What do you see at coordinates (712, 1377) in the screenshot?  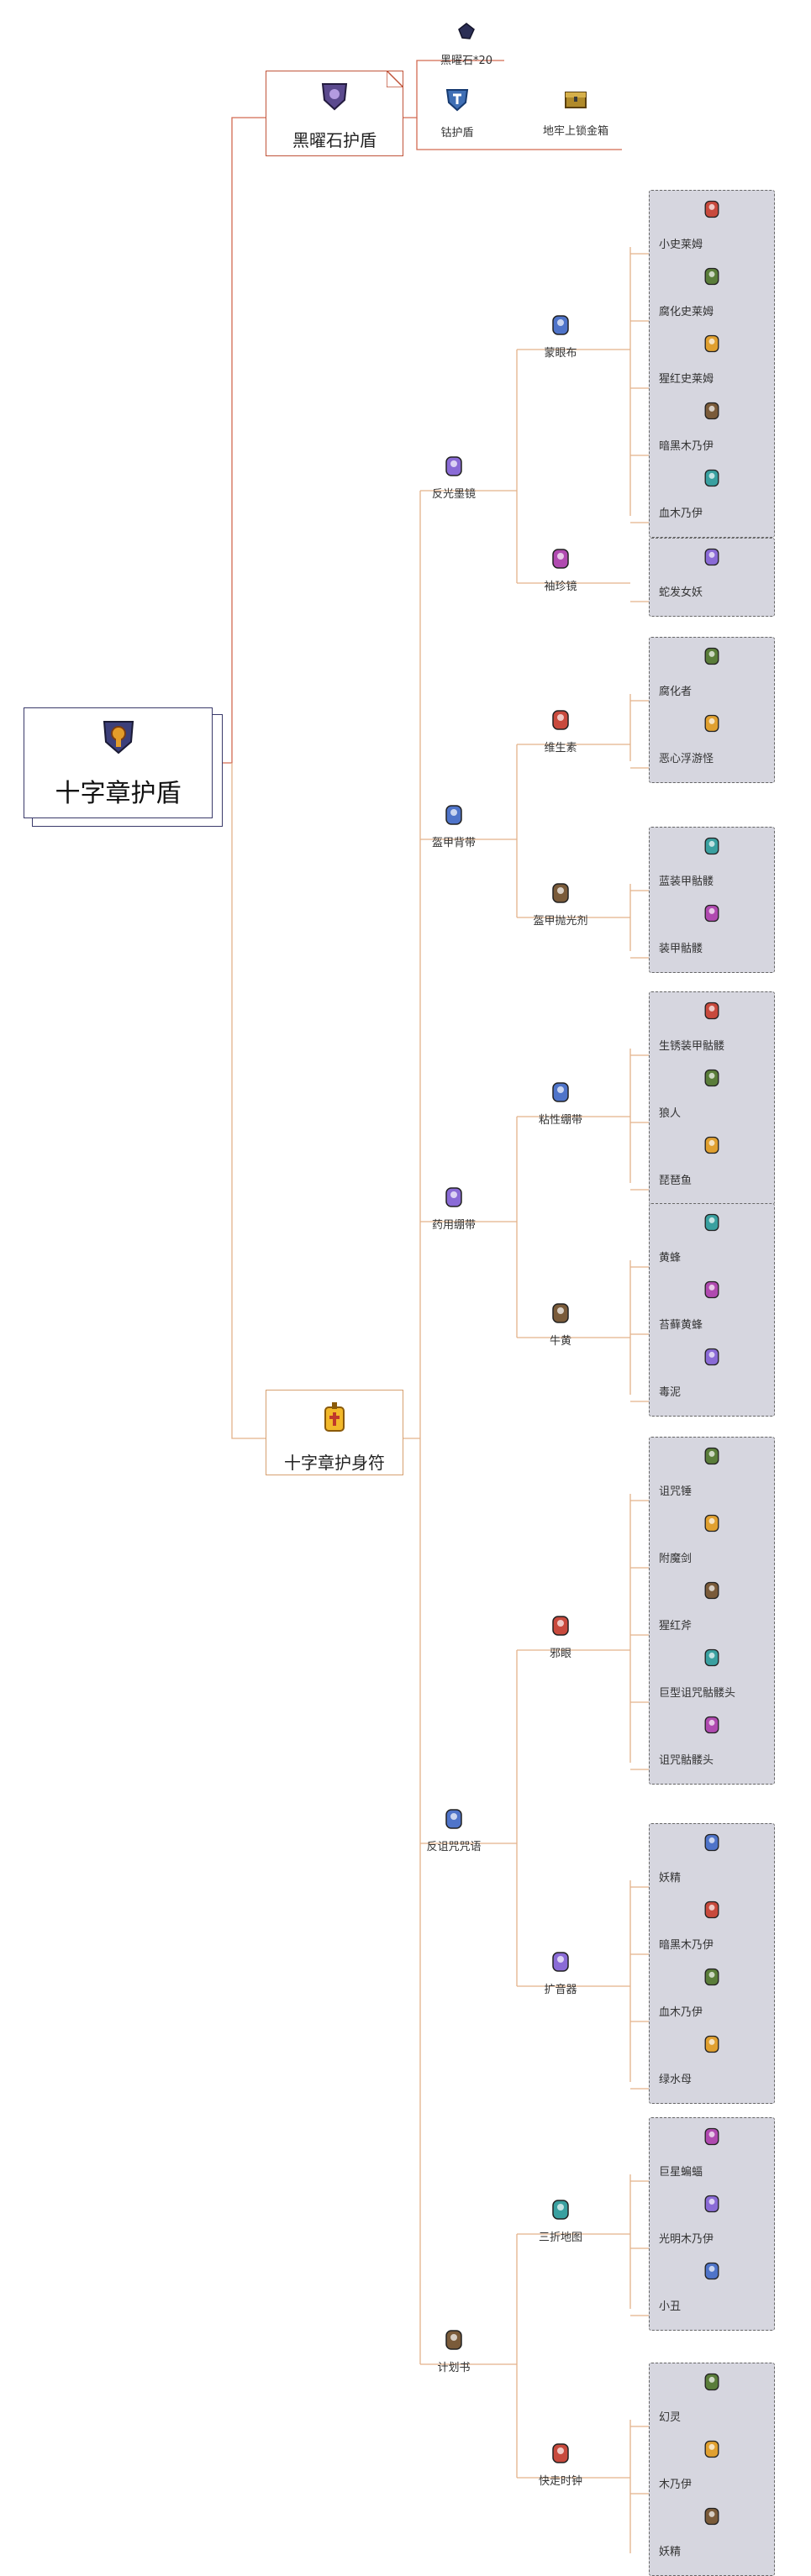 I see `drop-source-item: 毒泥` at bounding box center [712, 1377].